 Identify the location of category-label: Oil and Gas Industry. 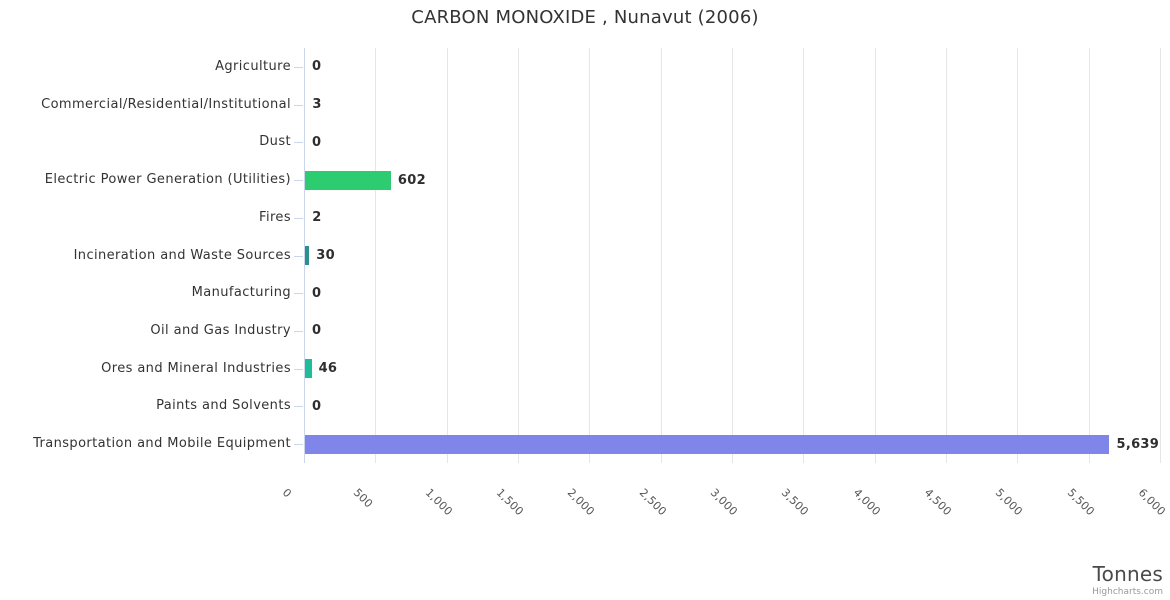
(220, 330).